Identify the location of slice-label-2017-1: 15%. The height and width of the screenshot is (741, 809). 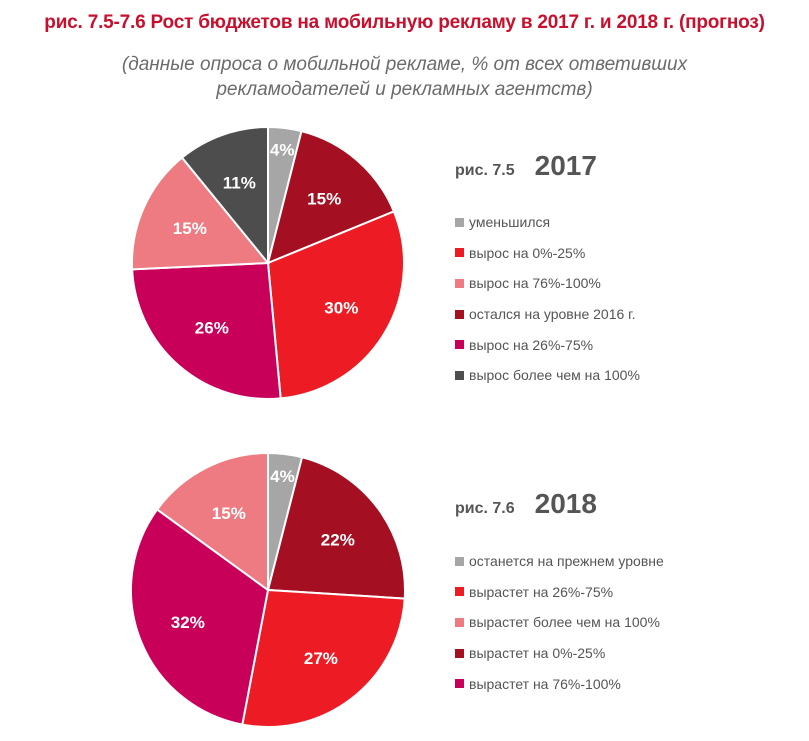
(324, 198).